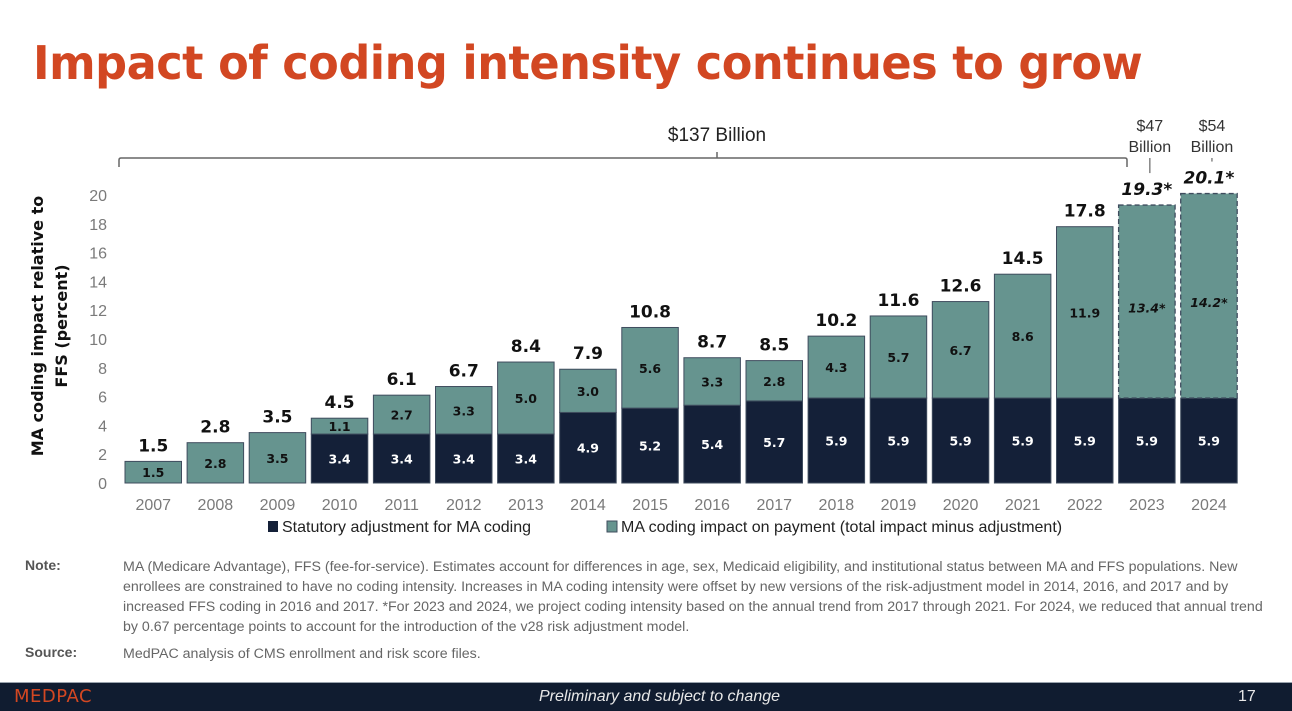 Image resolution: width=1292 pixels, height=711 pixels. Describe the element at coordinates (650, 393) in the screenshot. I see `bar-group-2015: 5.2 5.6 10.8` at that location.